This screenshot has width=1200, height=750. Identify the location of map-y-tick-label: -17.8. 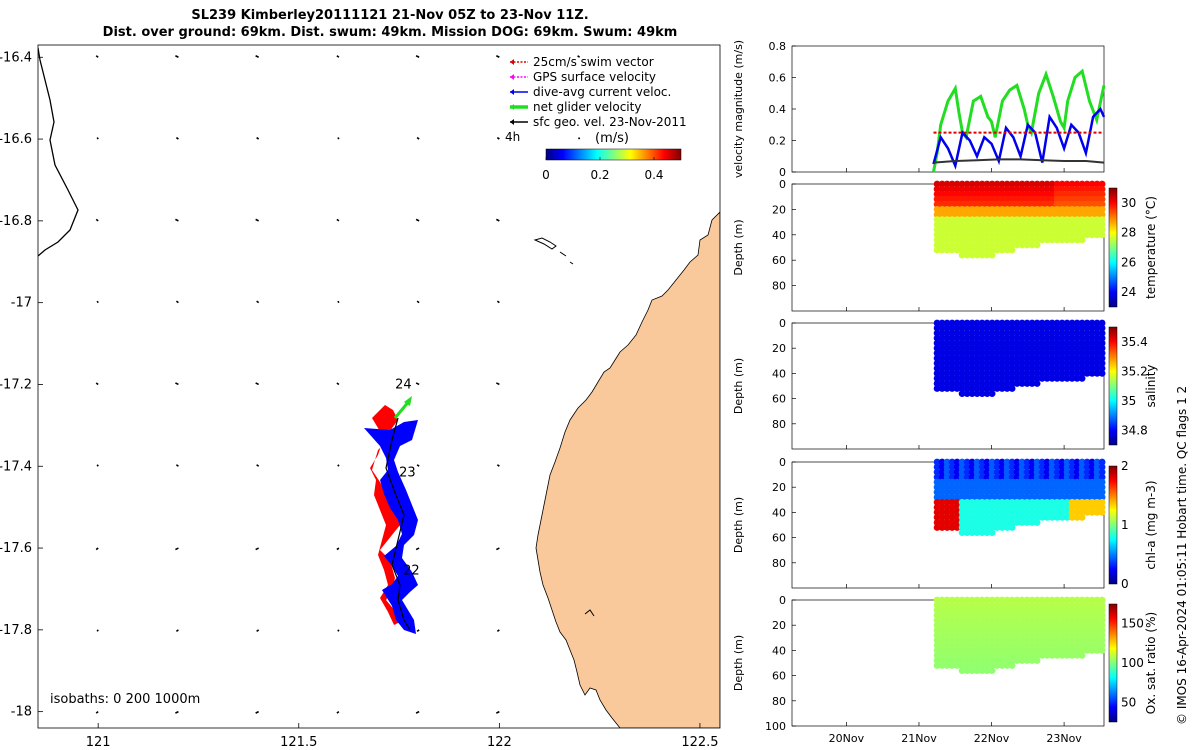
(16, 630).